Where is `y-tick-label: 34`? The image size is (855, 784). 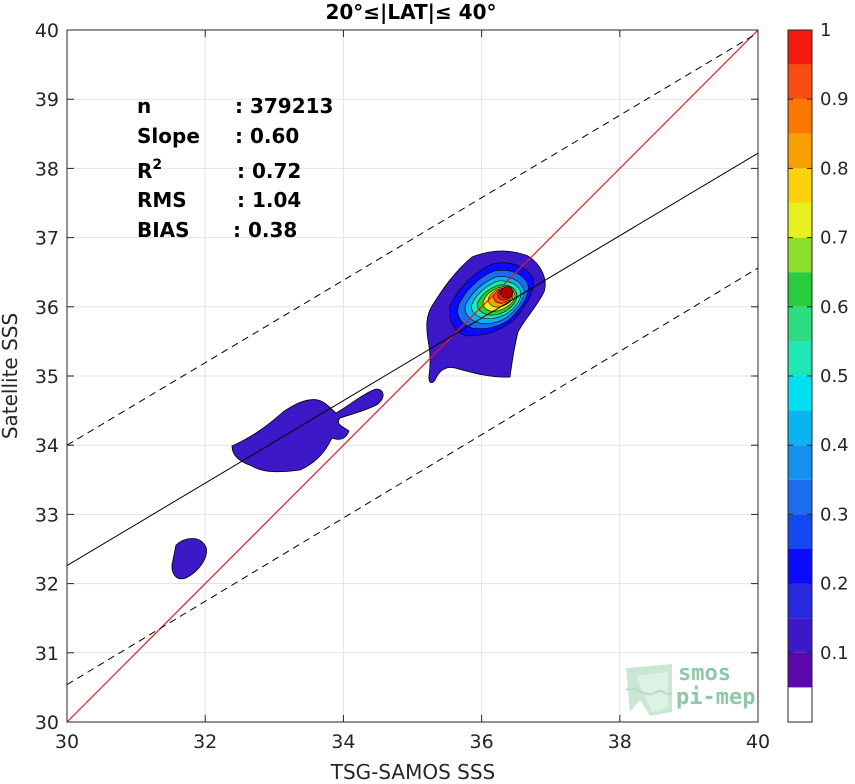
y-tick-label: 34 is located at coordinates (47, 446).